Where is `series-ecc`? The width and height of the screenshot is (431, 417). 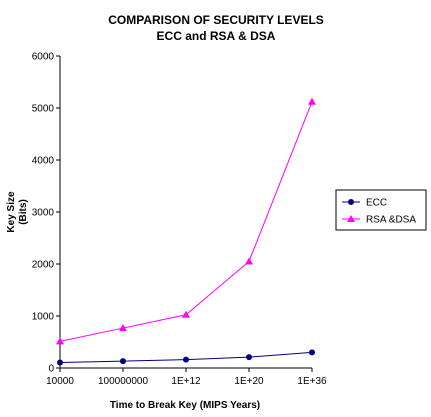 series-ecc is located at coordinates (186, 357).